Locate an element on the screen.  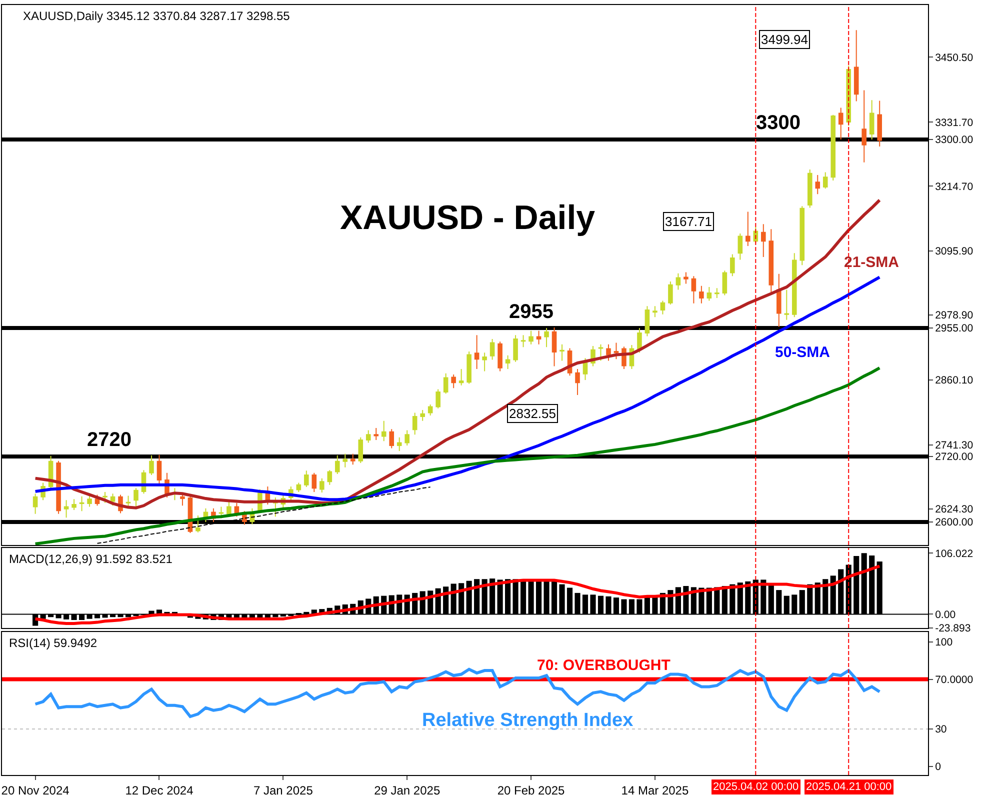
y-tick-label: 2978.90 is located at coordinates (954, 316).